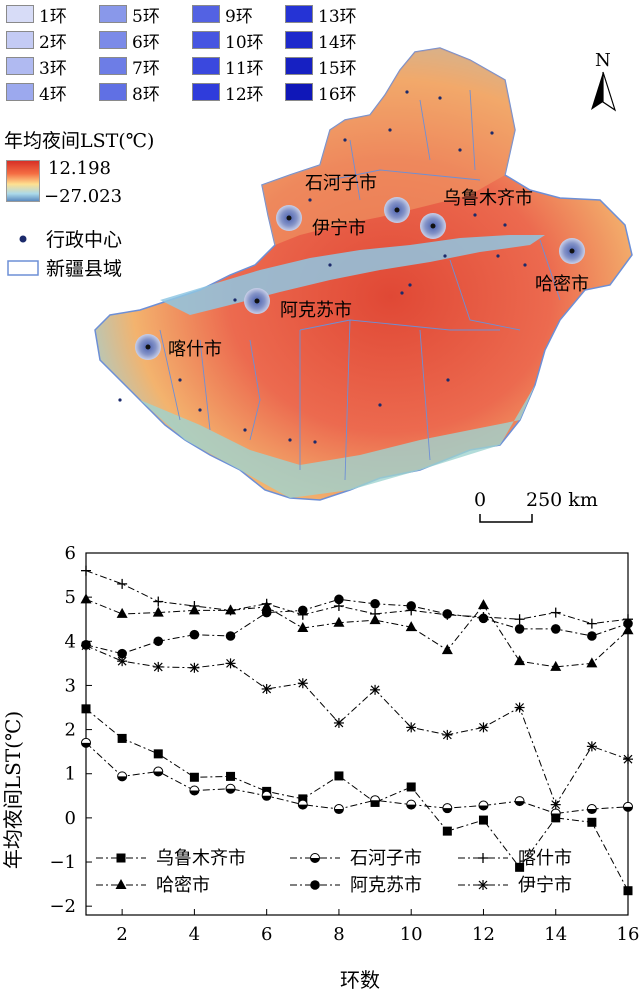 The image size is (643, 1000). I want to click on ring-label: 16环, so click(337, 94).